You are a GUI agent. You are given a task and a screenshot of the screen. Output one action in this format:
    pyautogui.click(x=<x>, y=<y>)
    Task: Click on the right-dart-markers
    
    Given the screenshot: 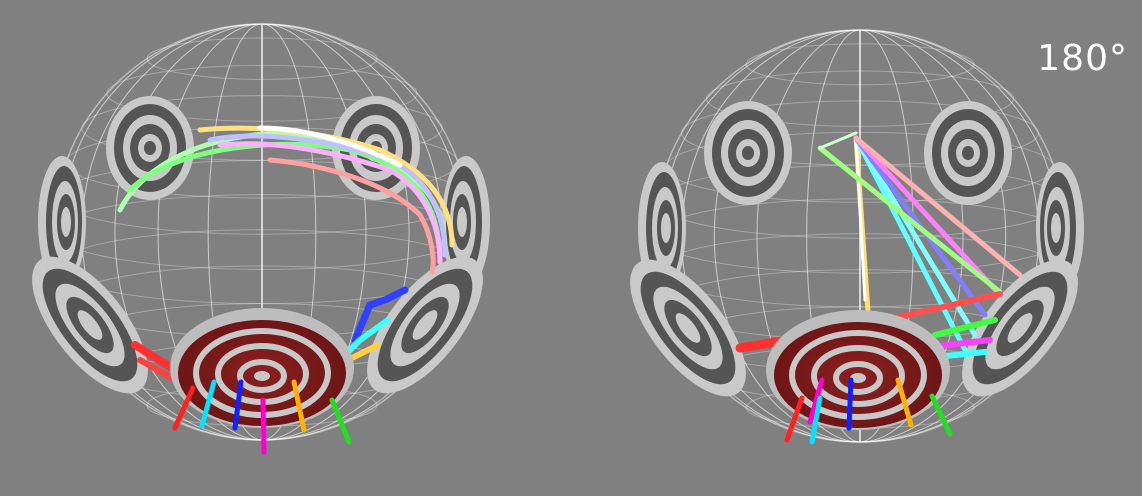 What is the action you would take?
    pyautogui.click(x=868, y=411)
    